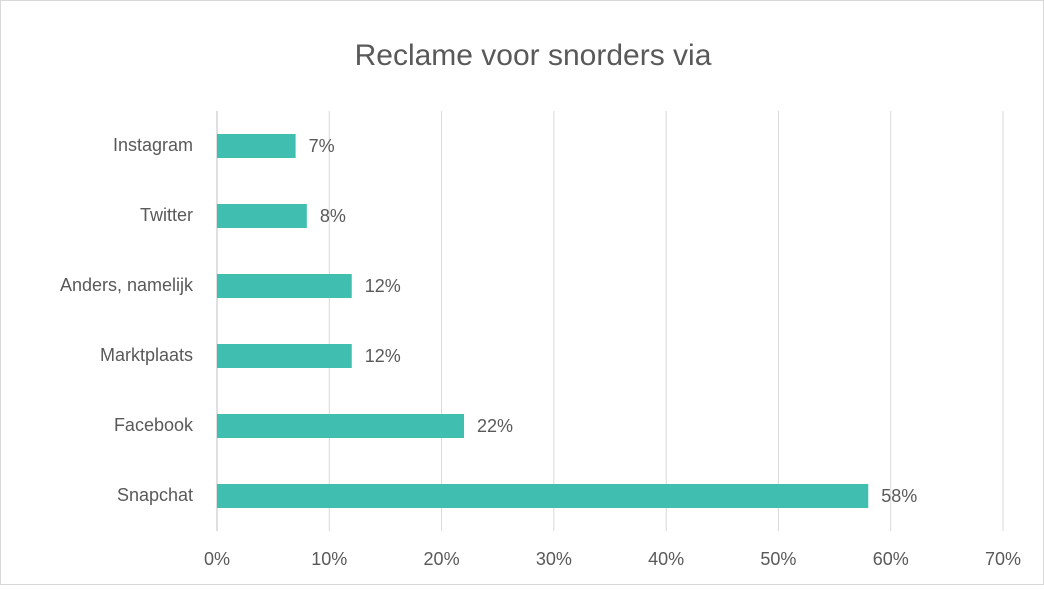 This screenshot has width=1044, height=590. Describe the element at coordinates (1003, 559) in the screenshot. I see `x-tick-label: 70%` at that location.